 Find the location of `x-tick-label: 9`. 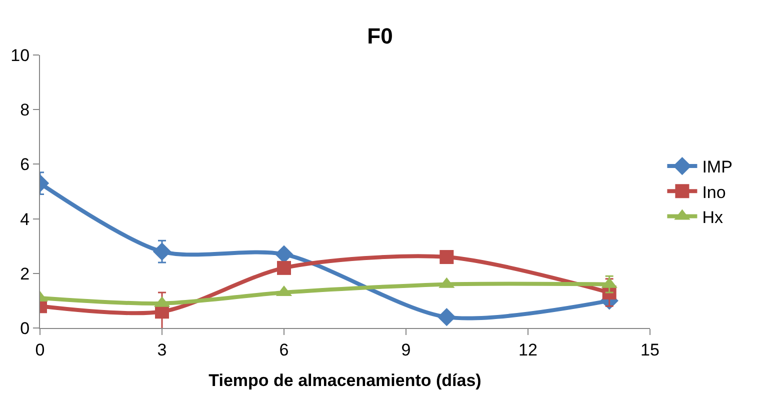

x-tick-label: 9 is located at coordinates (406, 350).